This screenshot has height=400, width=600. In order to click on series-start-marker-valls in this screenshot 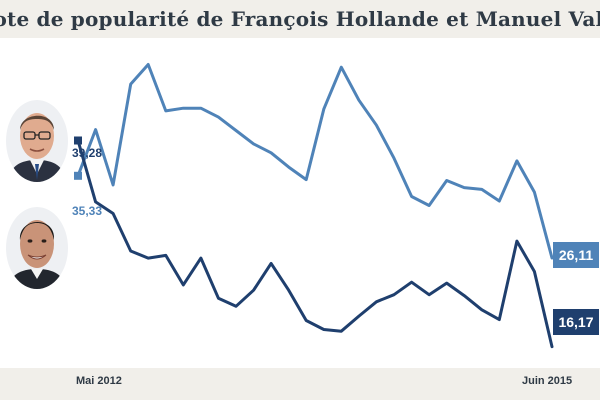, I will do `click(78, 140)`.